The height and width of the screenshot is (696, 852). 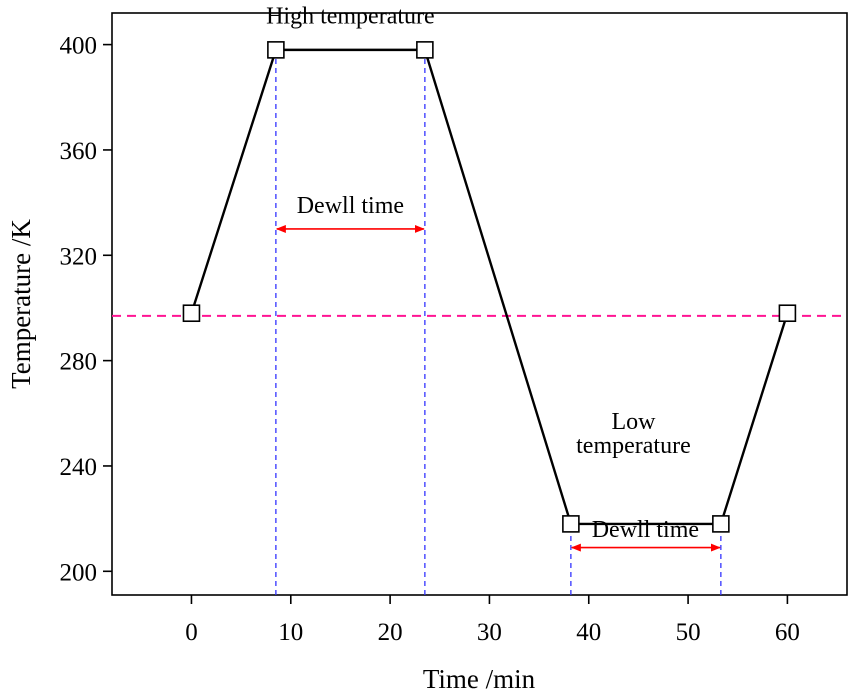 I want to click on y-tick-label: 200, so click(x=79, y=572).